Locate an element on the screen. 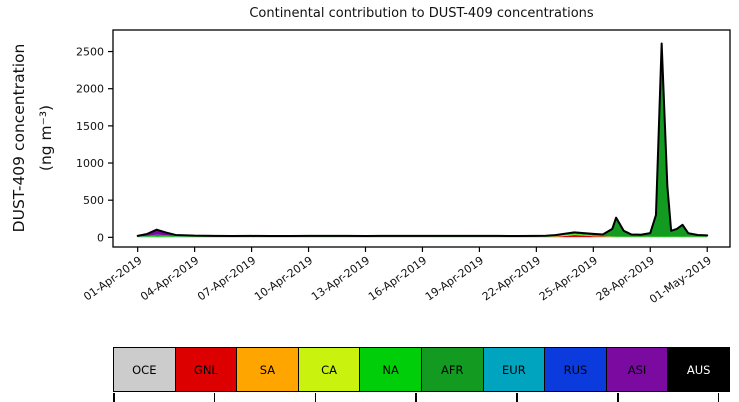  legend-item-rus: RUS is located at coordinates (575, 369).